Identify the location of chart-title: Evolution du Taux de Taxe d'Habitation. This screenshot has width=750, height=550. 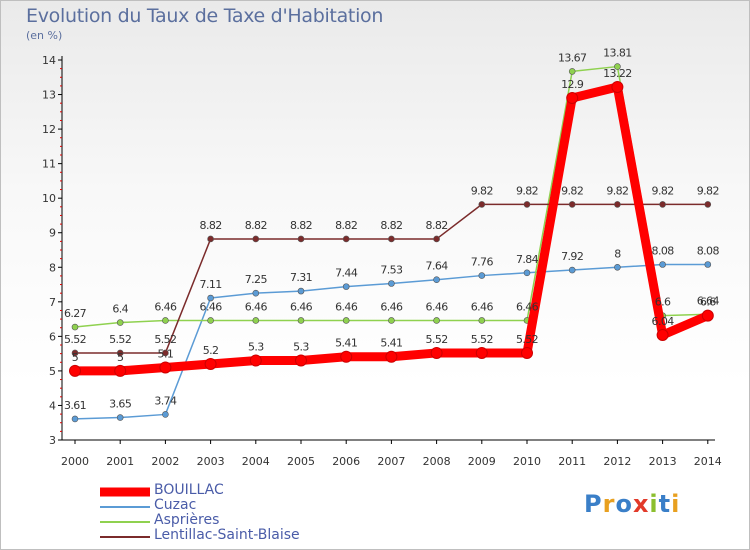
(205, 16).